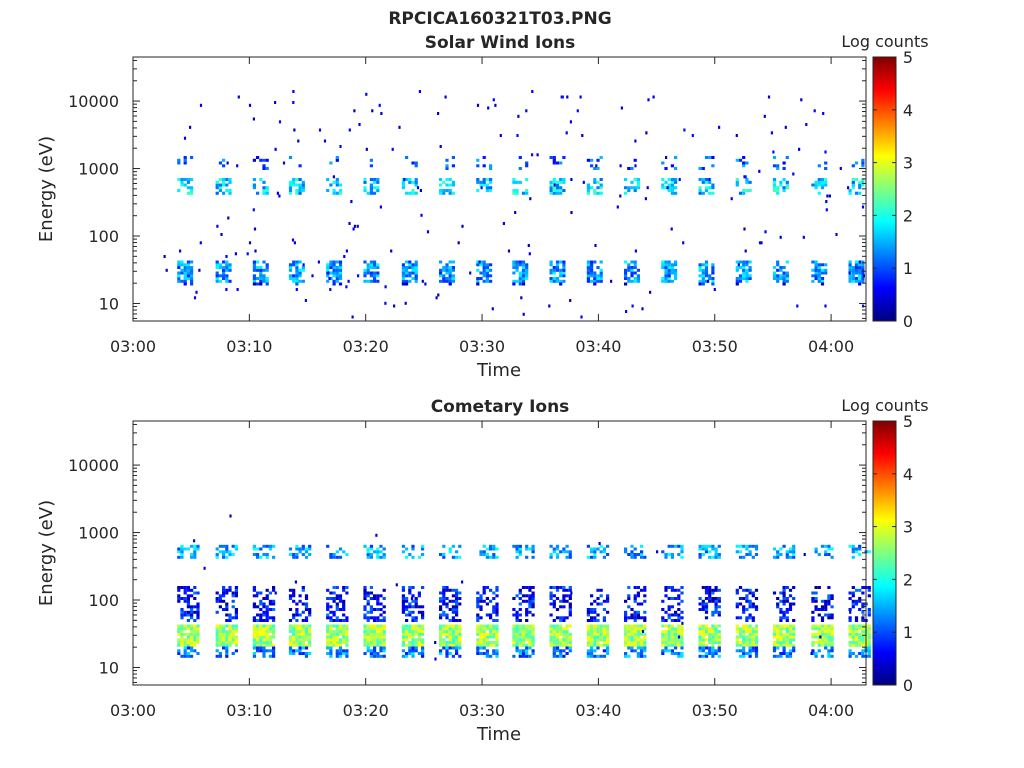  I want to click on cometary-colorbar-tick-label: 2, so click(908, 579).